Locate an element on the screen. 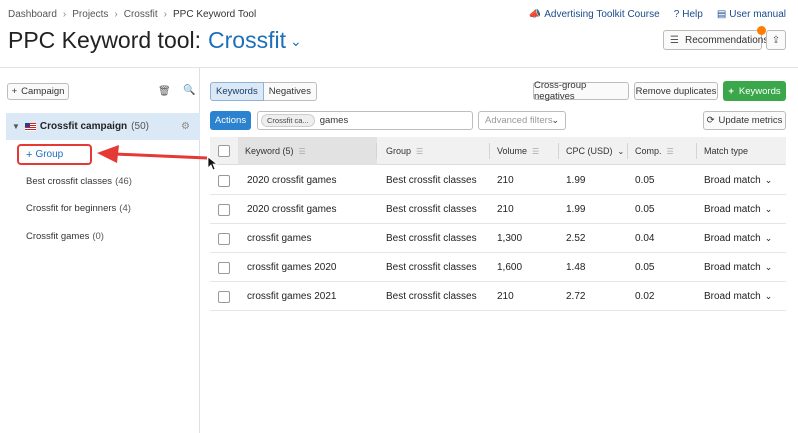 This screenshot has height=433, width=798. mouse-cursor-icon is located at coordinates (213, 164).